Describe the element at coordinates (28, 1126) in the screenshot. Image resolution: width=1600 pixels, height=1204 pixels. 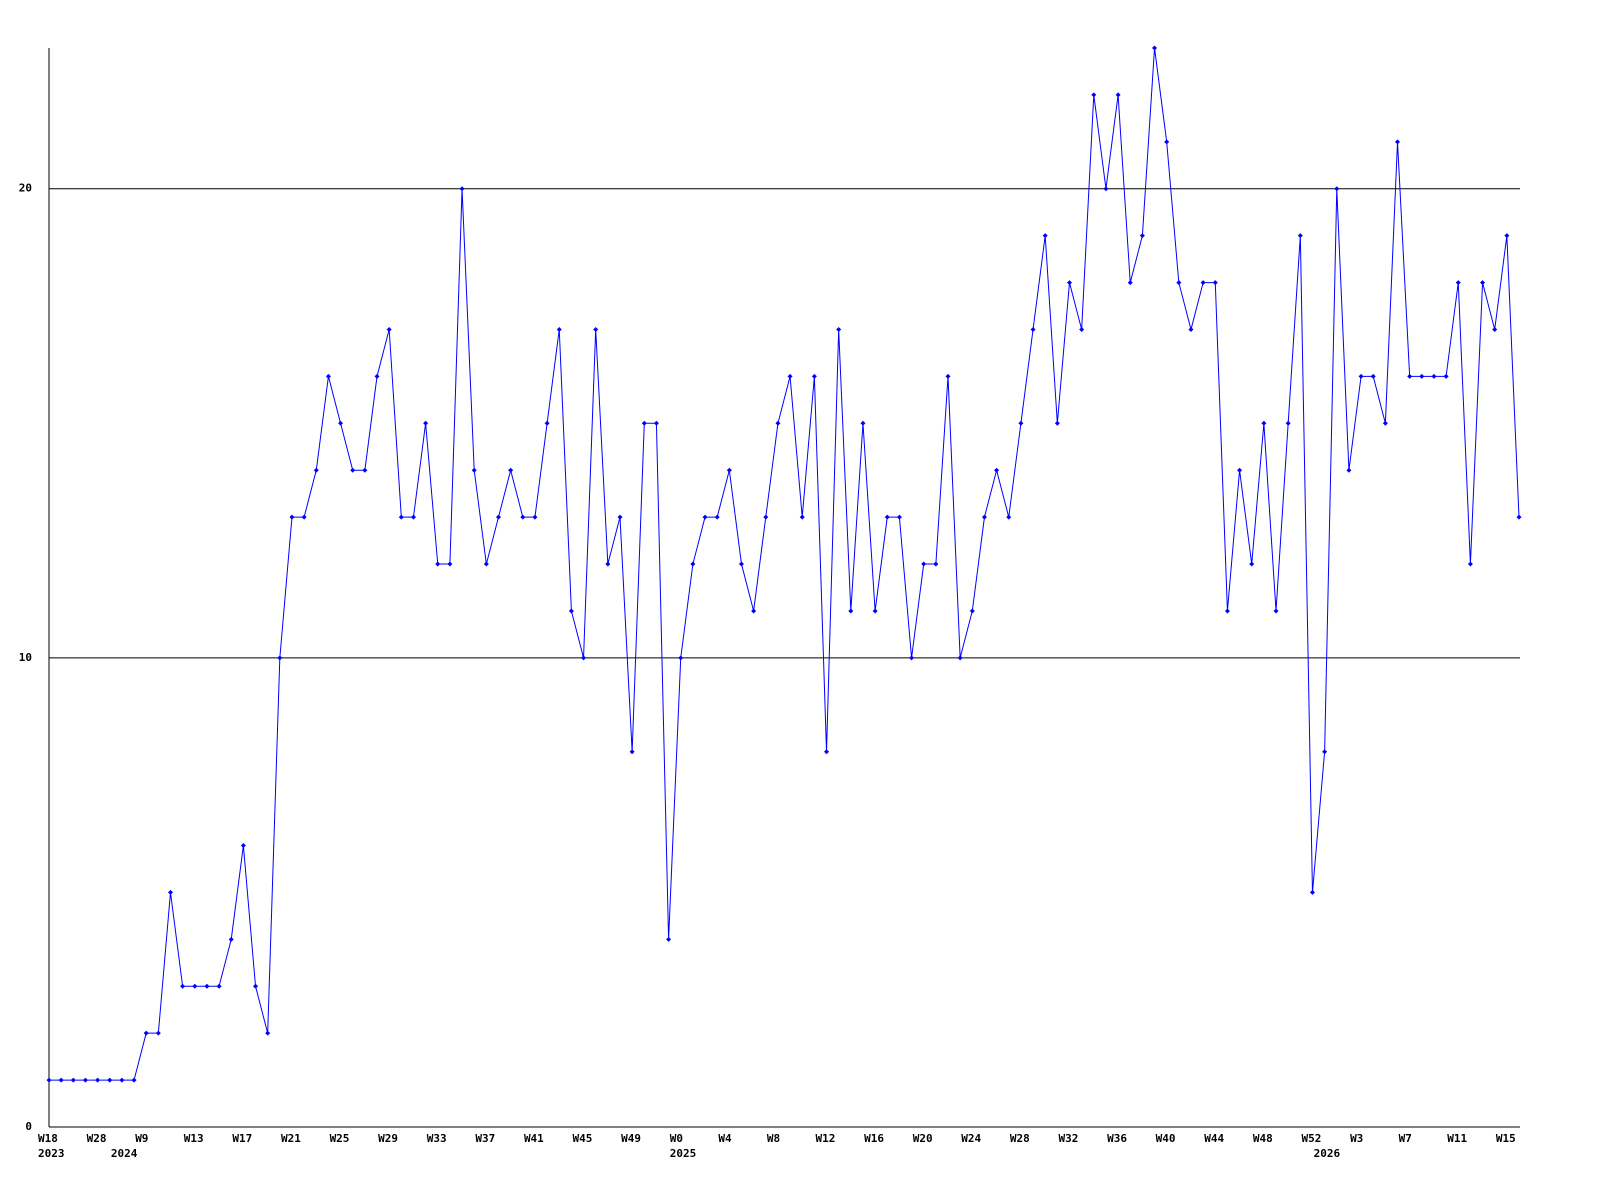
I see `y-tick-label: 0` at that location.